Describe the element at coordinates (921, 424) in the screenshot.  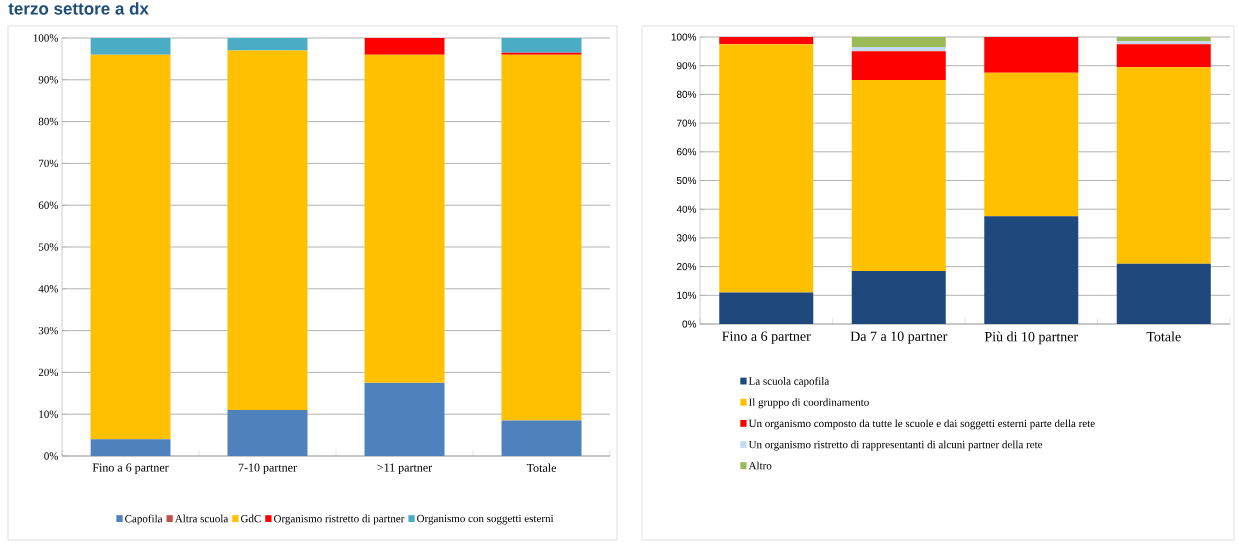
I see `legend-label: Un organismo composto da tutte le scuole e dai soggetti esterni parte della rete` at that location.